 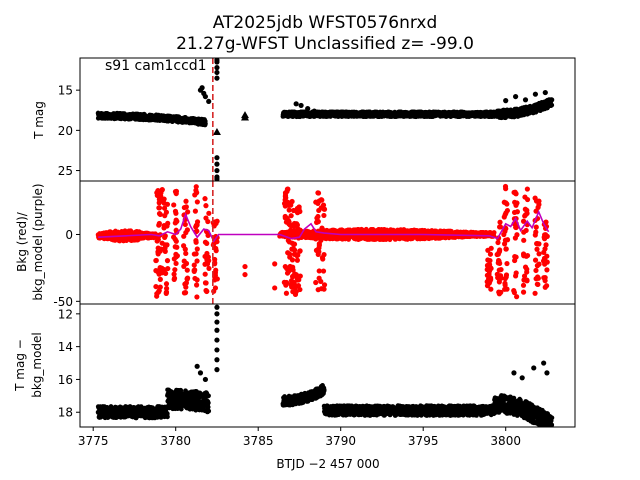 What do you see at coordinates (69, 235) in the screenshot?
I see `y-tick-label: 0` at bounding box center [69, 235].